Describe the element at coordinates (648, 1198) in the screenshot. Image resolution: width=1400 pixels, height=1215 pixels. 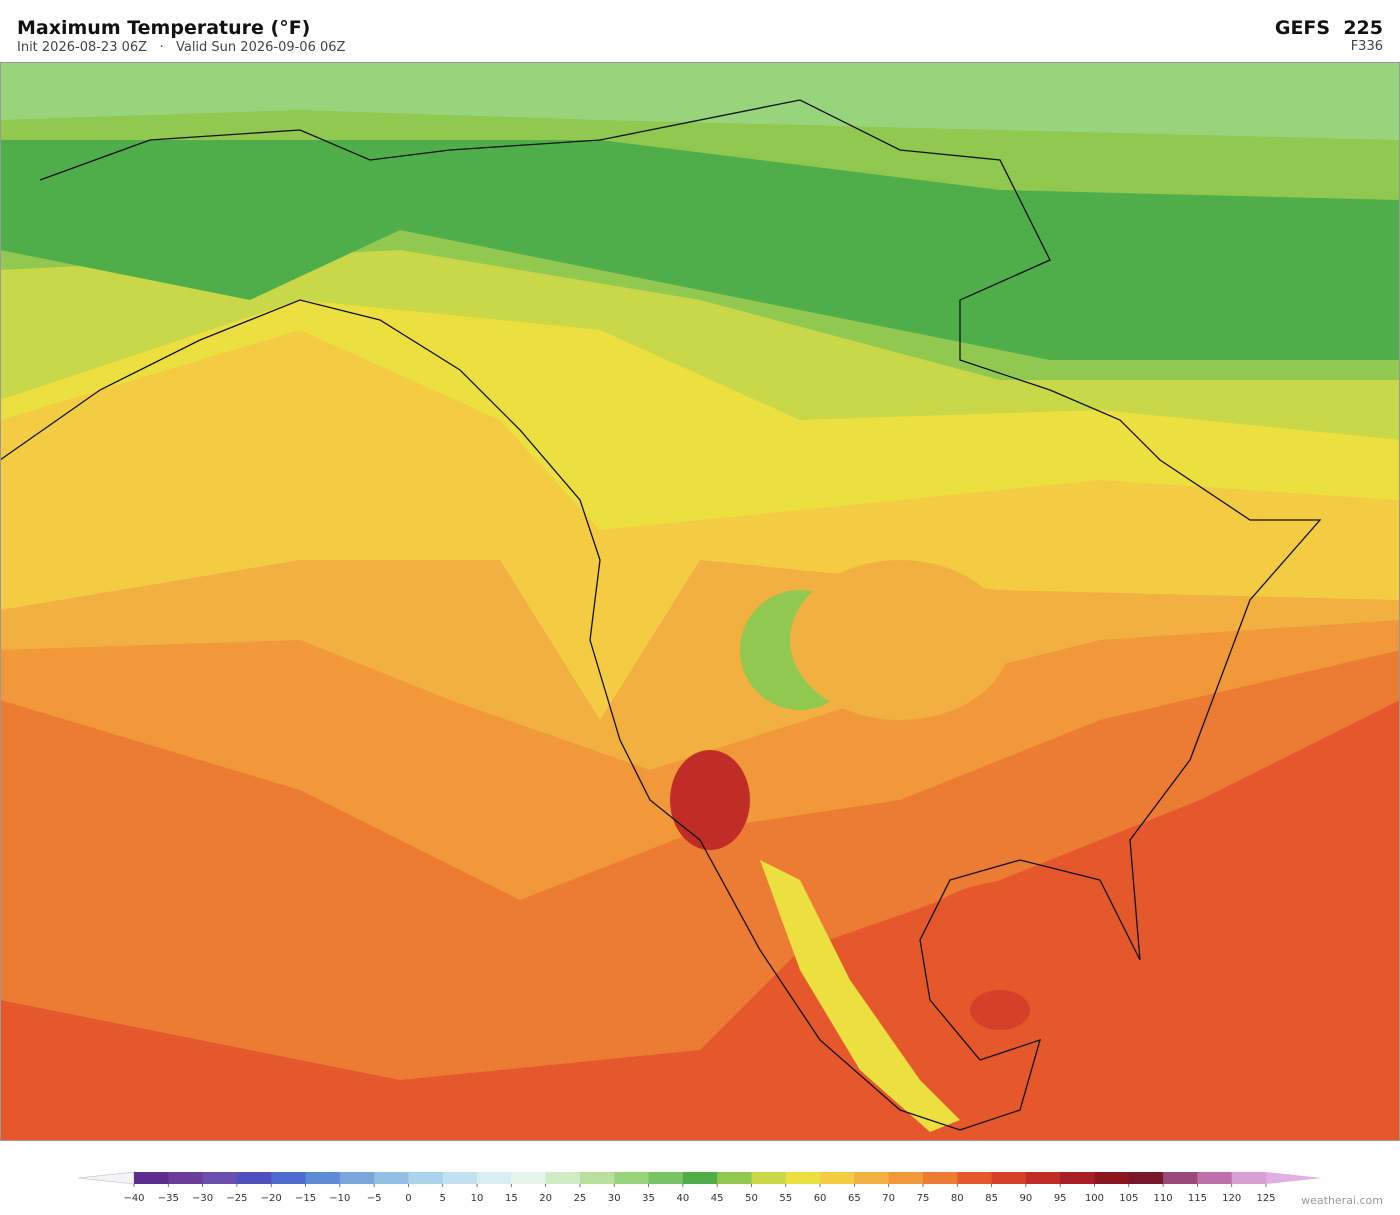
I see `colorbar-label: 35` at that location.